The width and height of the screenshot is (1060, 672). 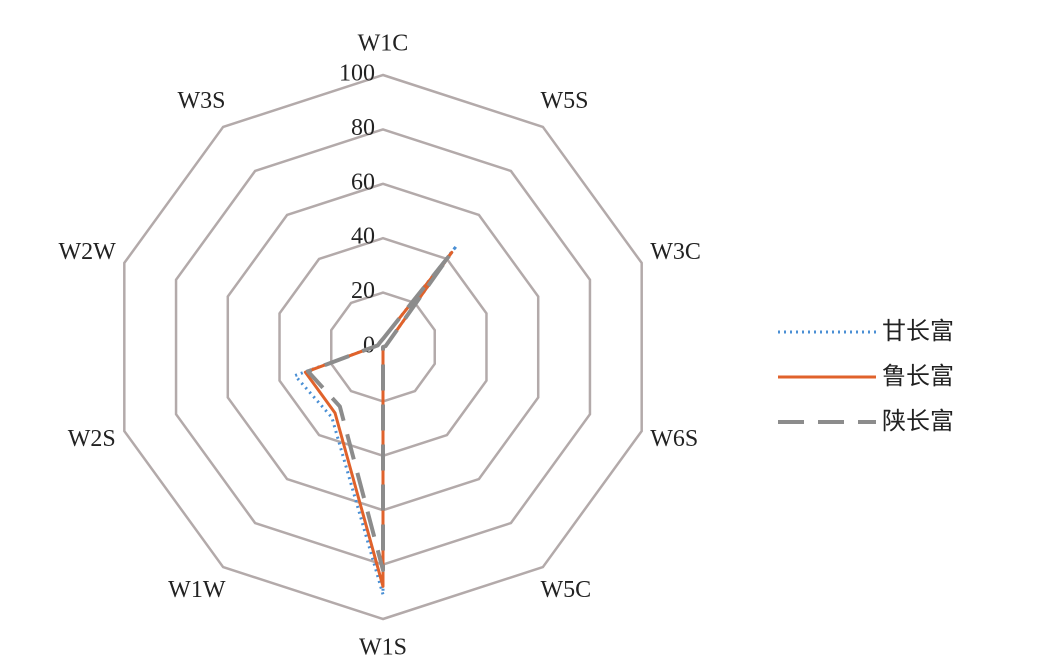 What do you see at coordinates (363, 182) in the screenshot?
I see `r-tick-label: 60` at bounding box center [363, 182].